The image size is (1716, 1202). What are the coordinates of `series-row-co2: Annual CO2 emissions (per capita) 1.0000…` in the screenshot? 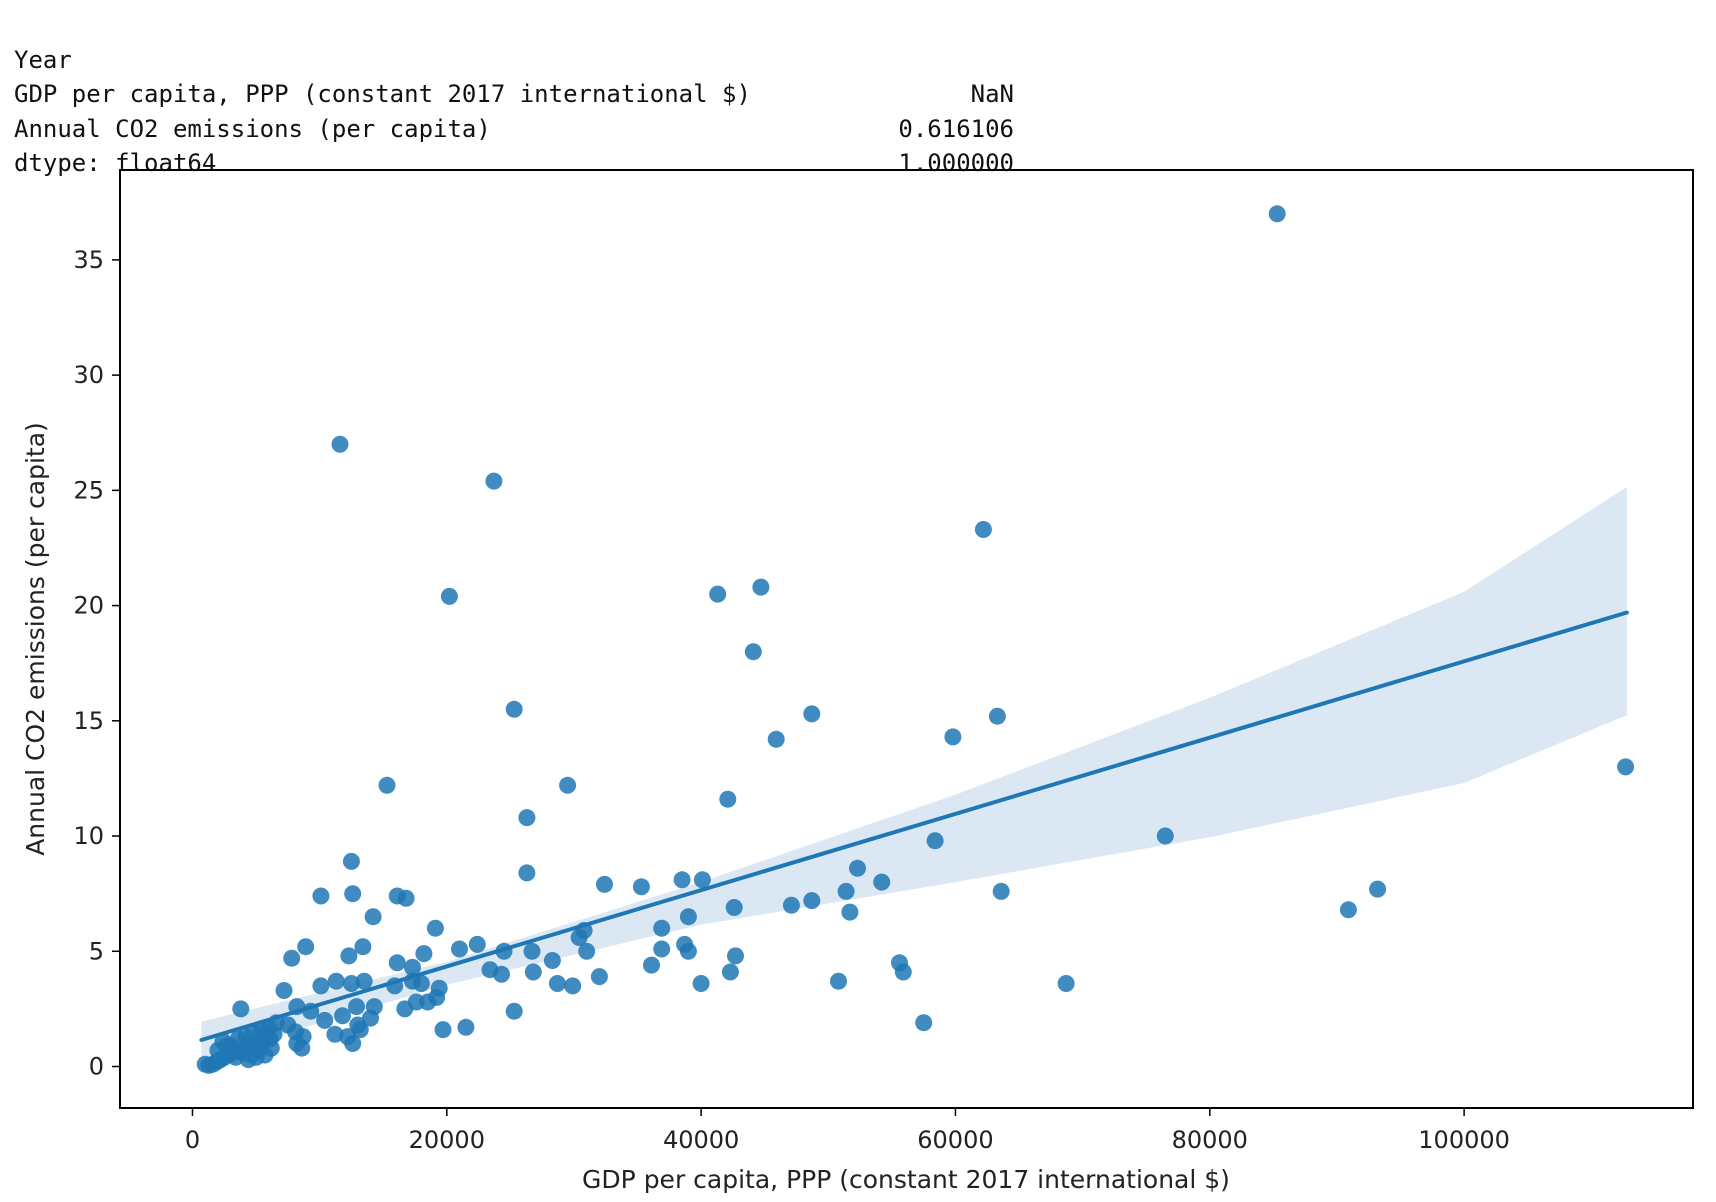 It's located at (514, 127).